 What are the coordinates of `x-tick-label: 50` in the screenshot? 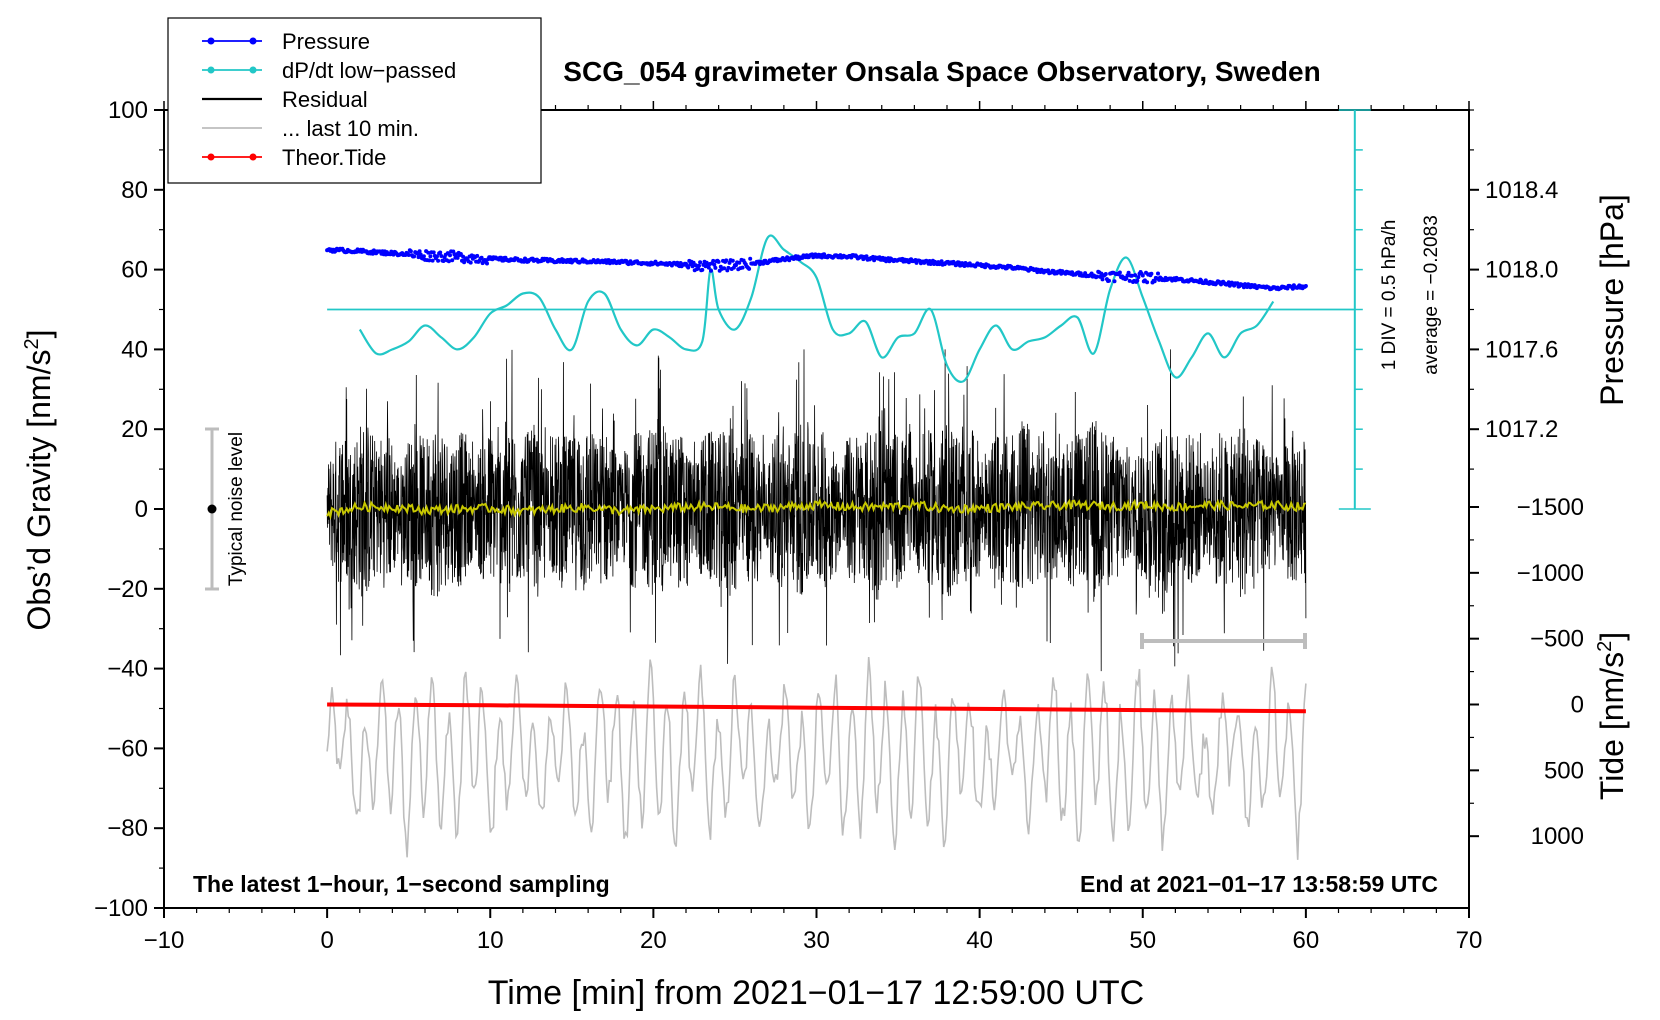 It's located at (1142, 940).